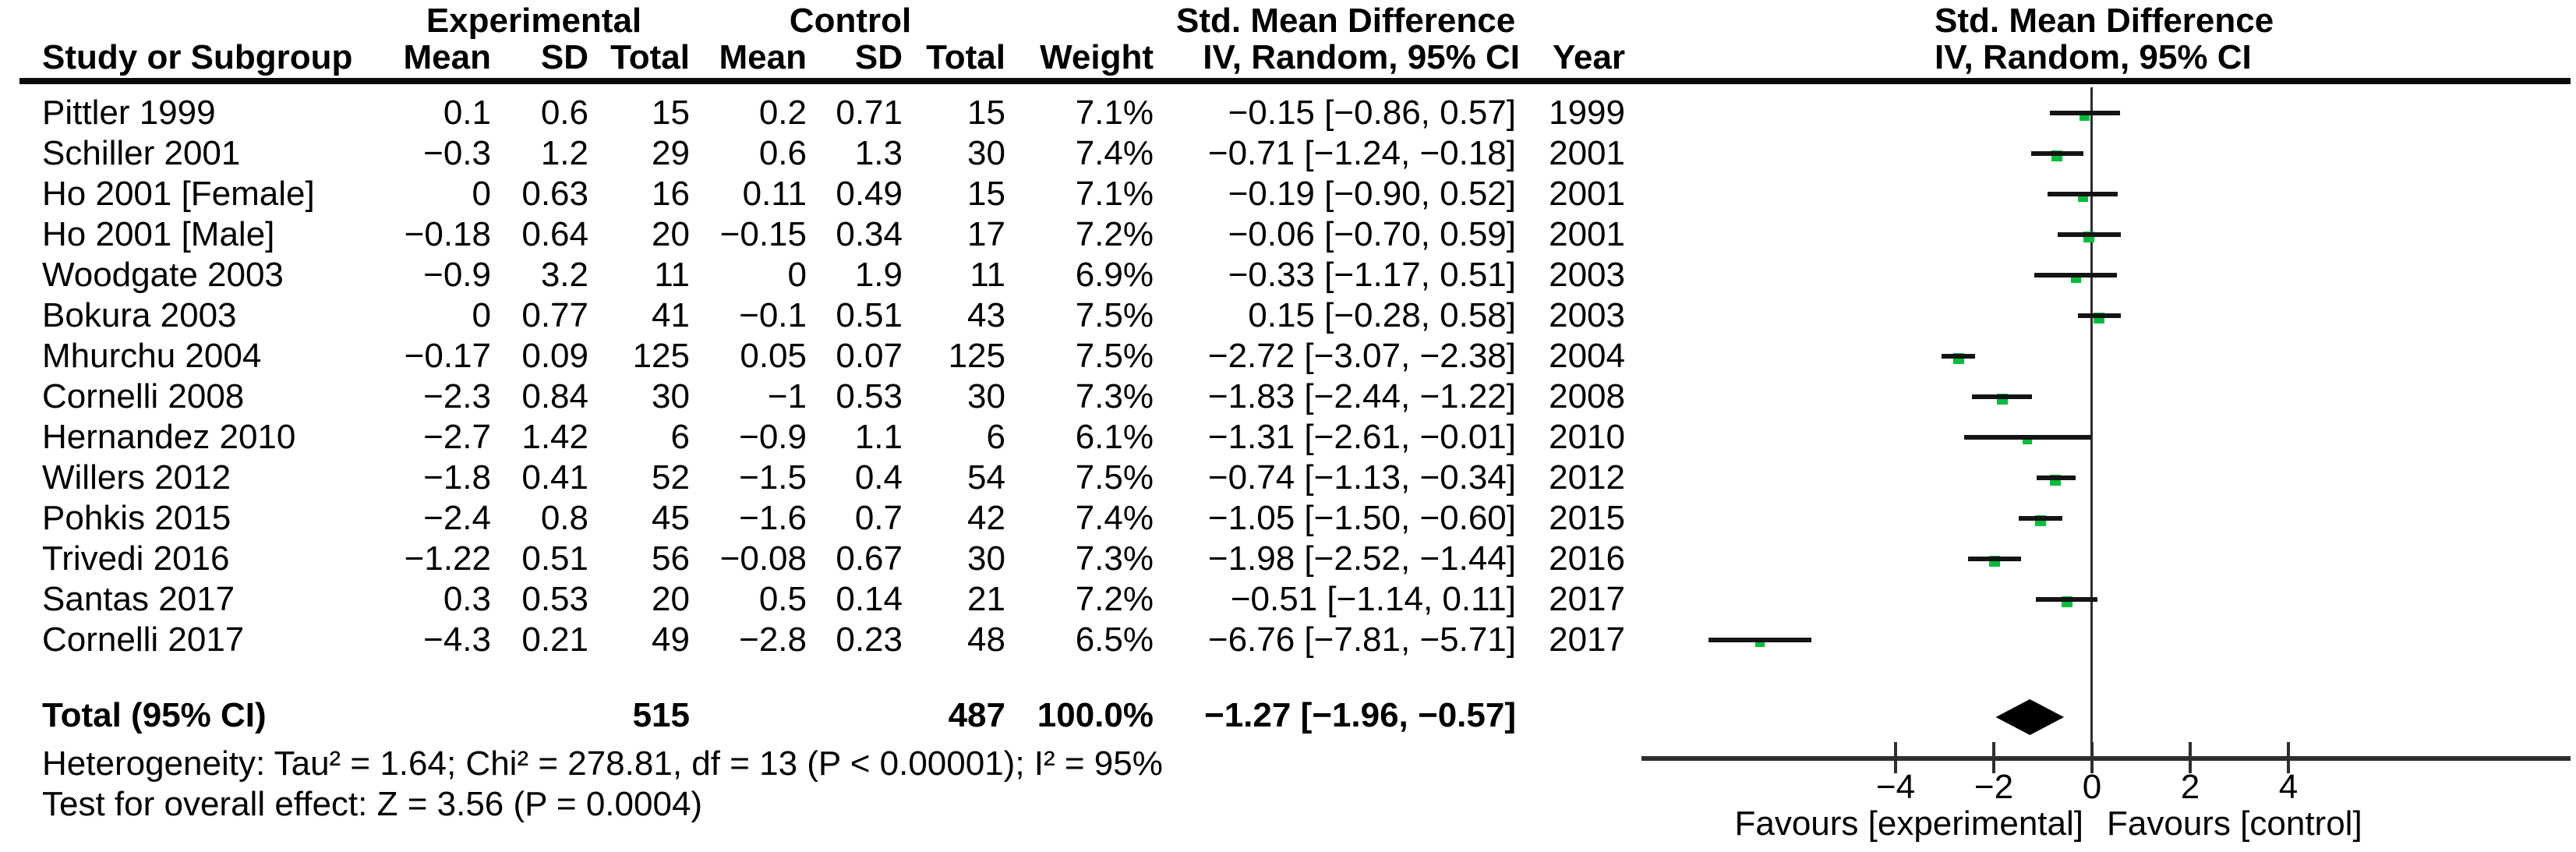 The image size is (2576, 852). I want to click on plot-header-iv-ci: IV, Random, 95% CI, so click(2093, 57).